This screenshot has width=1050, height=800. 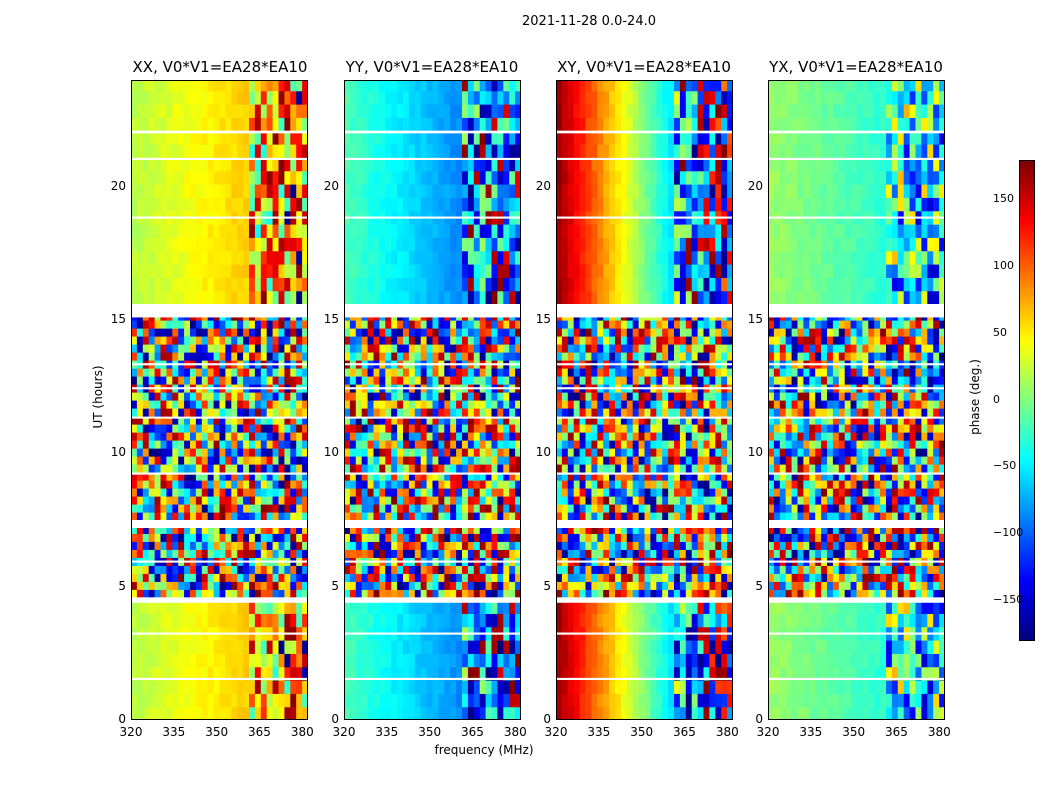 What do you see at coordinates (219, 600) in the screenshot?
I see `flagged-gap` at bounding box center [219, 600].